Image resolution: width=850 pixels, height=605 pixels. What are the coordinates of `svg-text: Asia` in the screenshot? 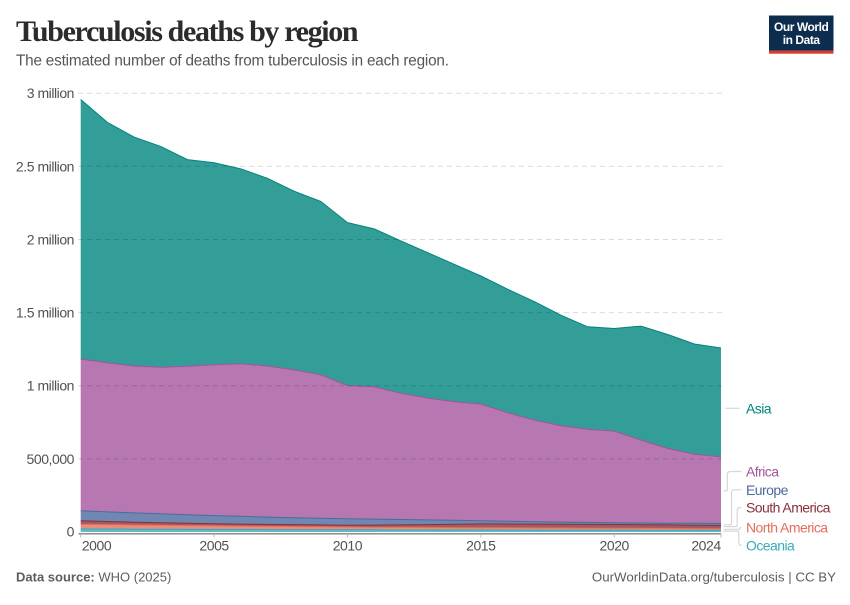 It's located at (759, 408).